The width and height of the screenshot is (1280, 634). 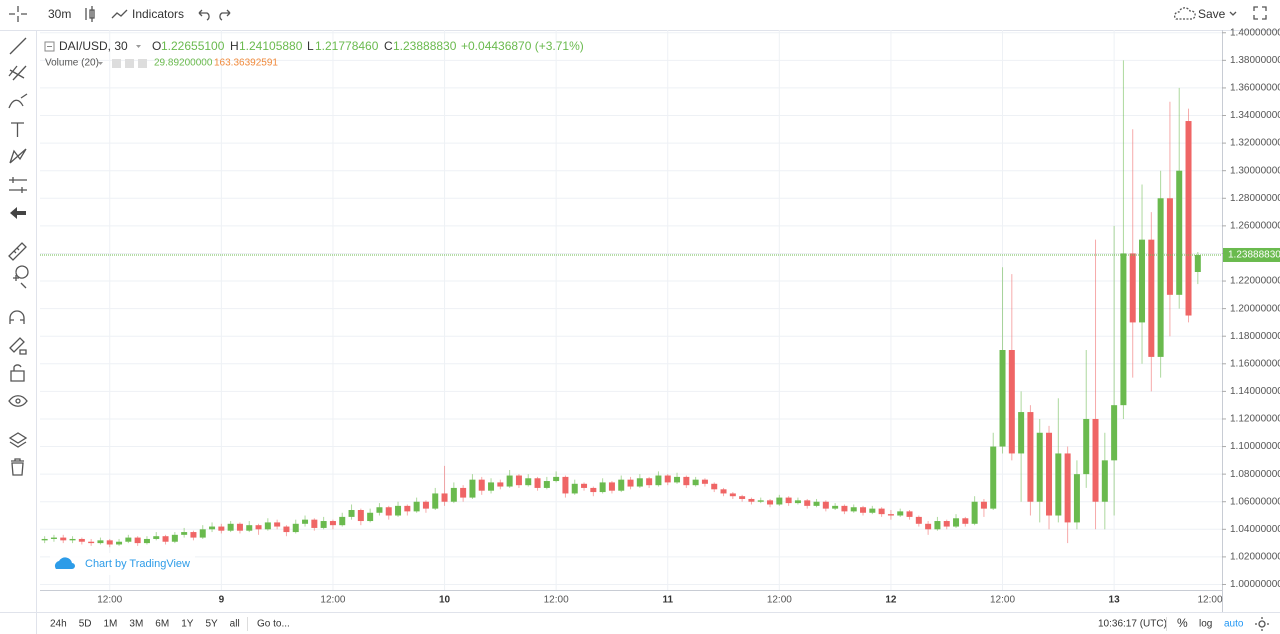 What do you see at coordinates (1255, 308) in the screenshot?
I see `y-tick-label: 1.20000000` at bounding box center [1255, 308].